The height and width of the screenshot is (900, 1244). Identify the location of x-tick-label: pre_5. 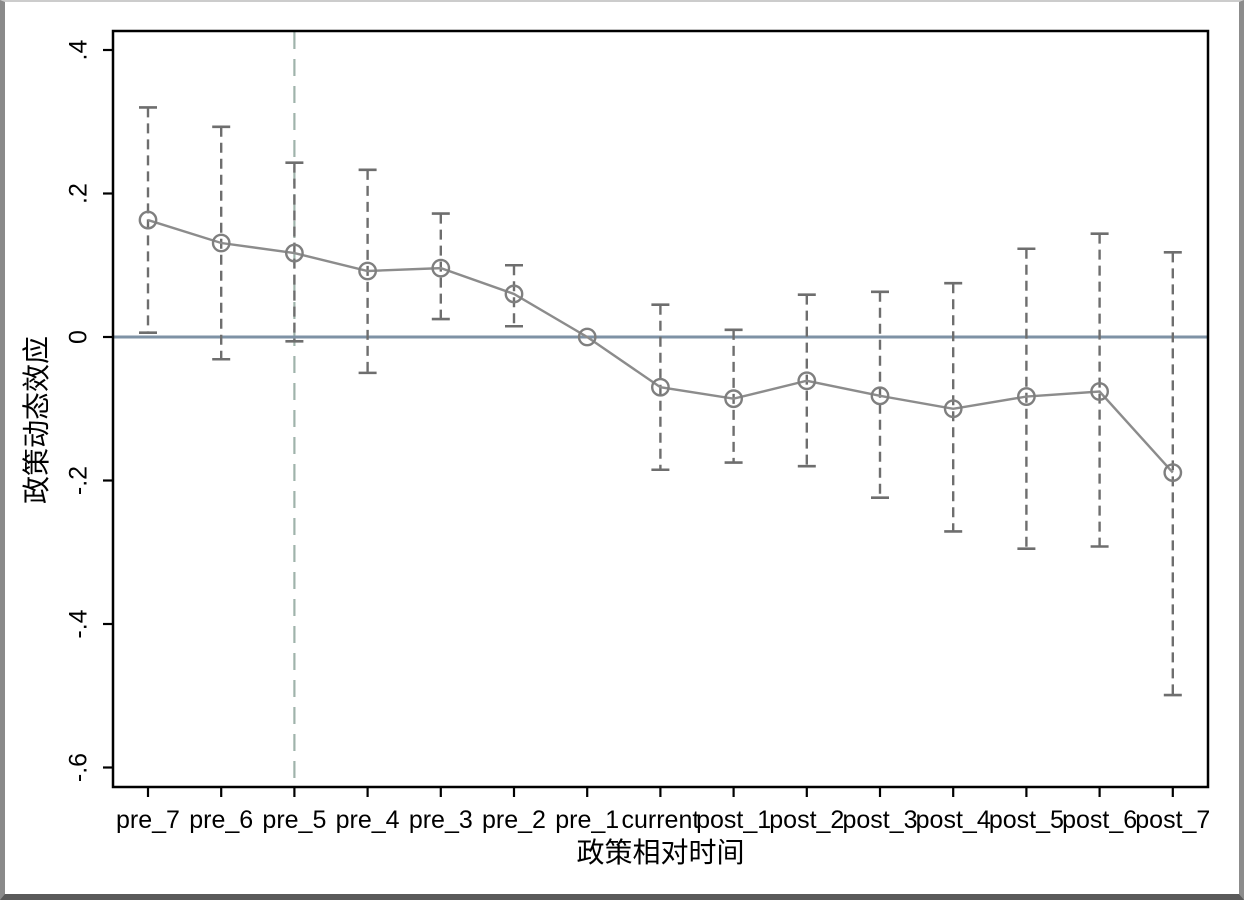
(294, 820).